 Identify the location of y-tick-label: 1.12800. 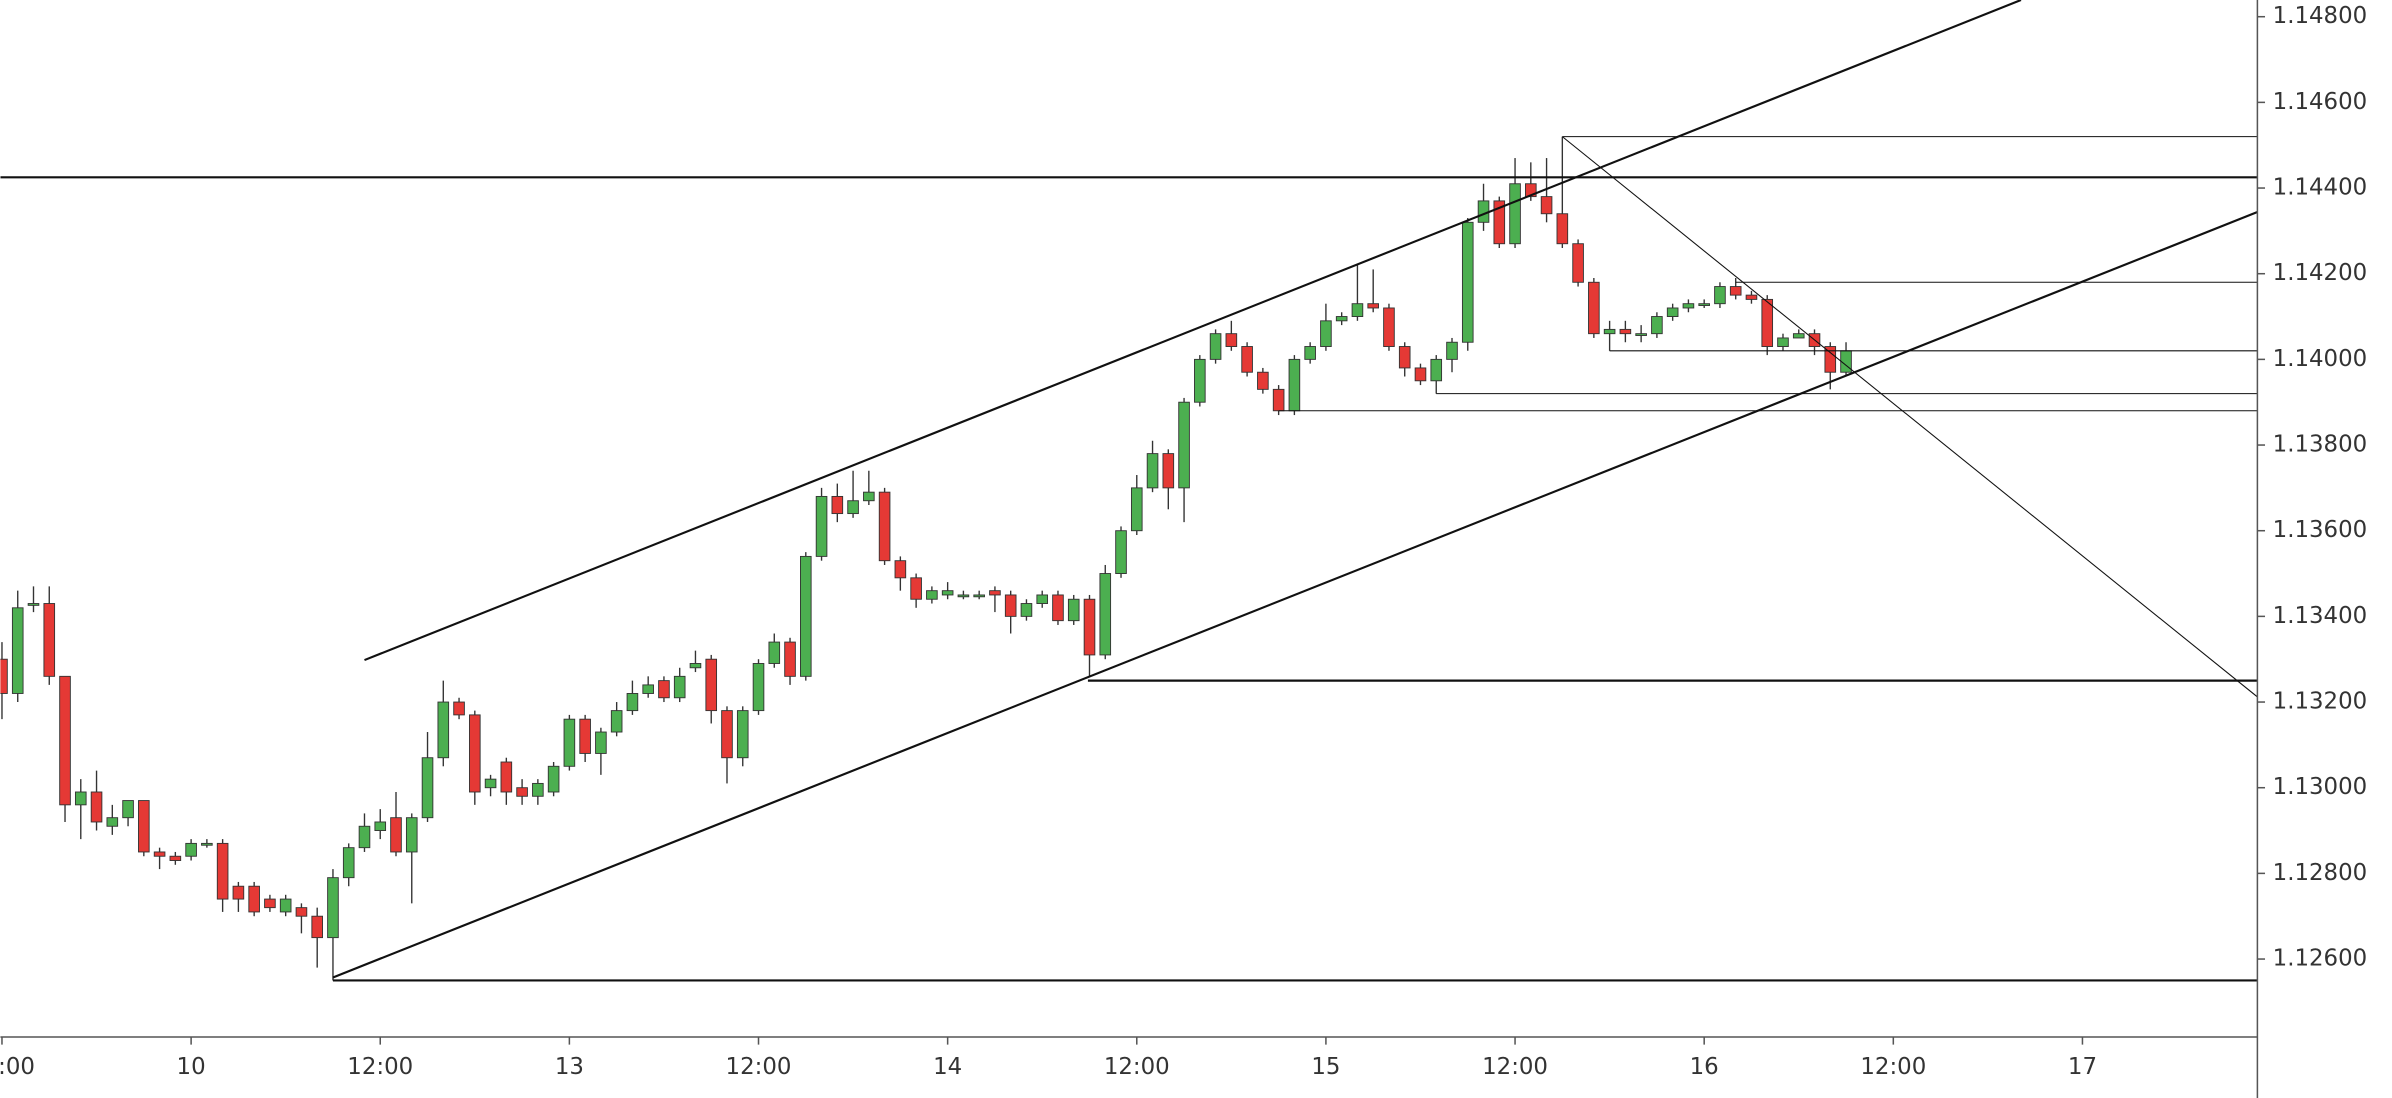
(2320, 873).